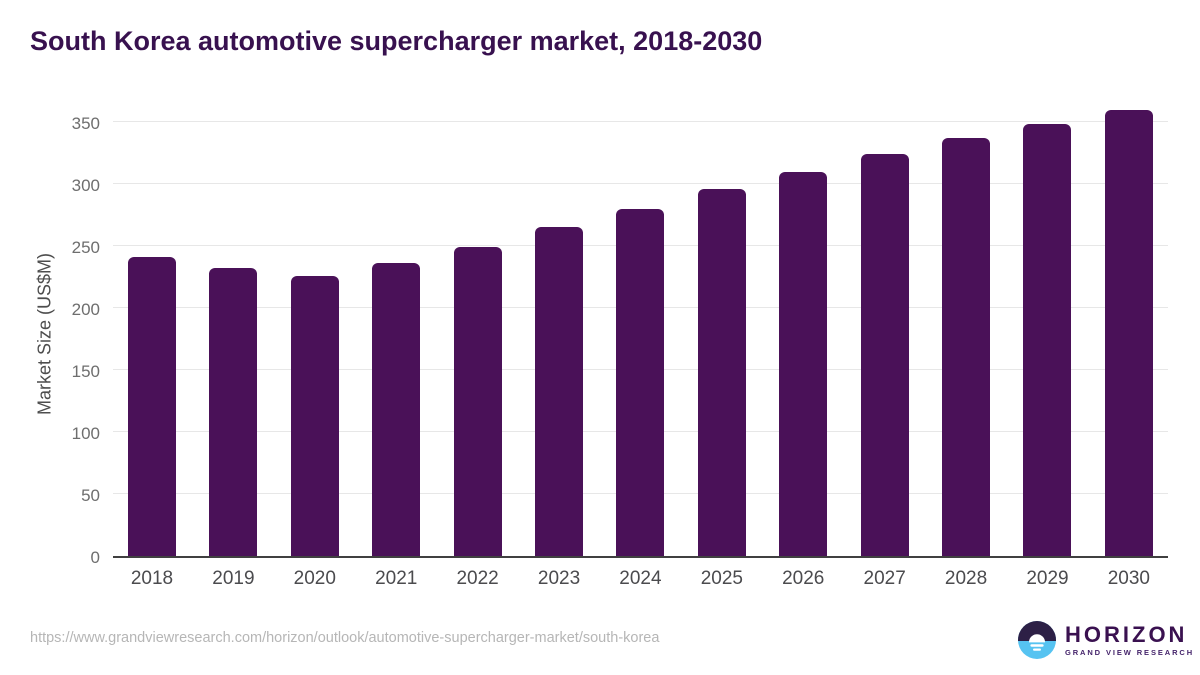 This screenshot has width=1200, height=675. What do you see at coordinates (314, 415) in the screenshot?
I see `bar-2020` at bounding box center [314, 415].